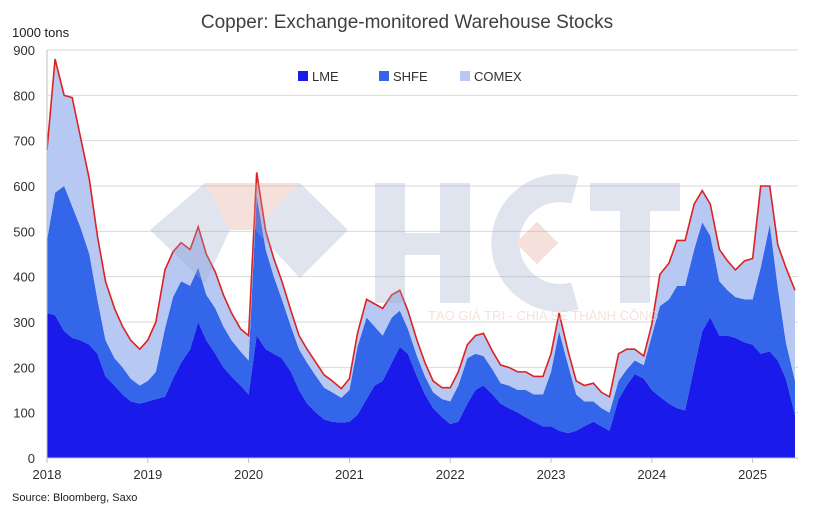 The image size is (820, 508). I want to click on legend-item-shfe: SHFE, so click(403, 76).